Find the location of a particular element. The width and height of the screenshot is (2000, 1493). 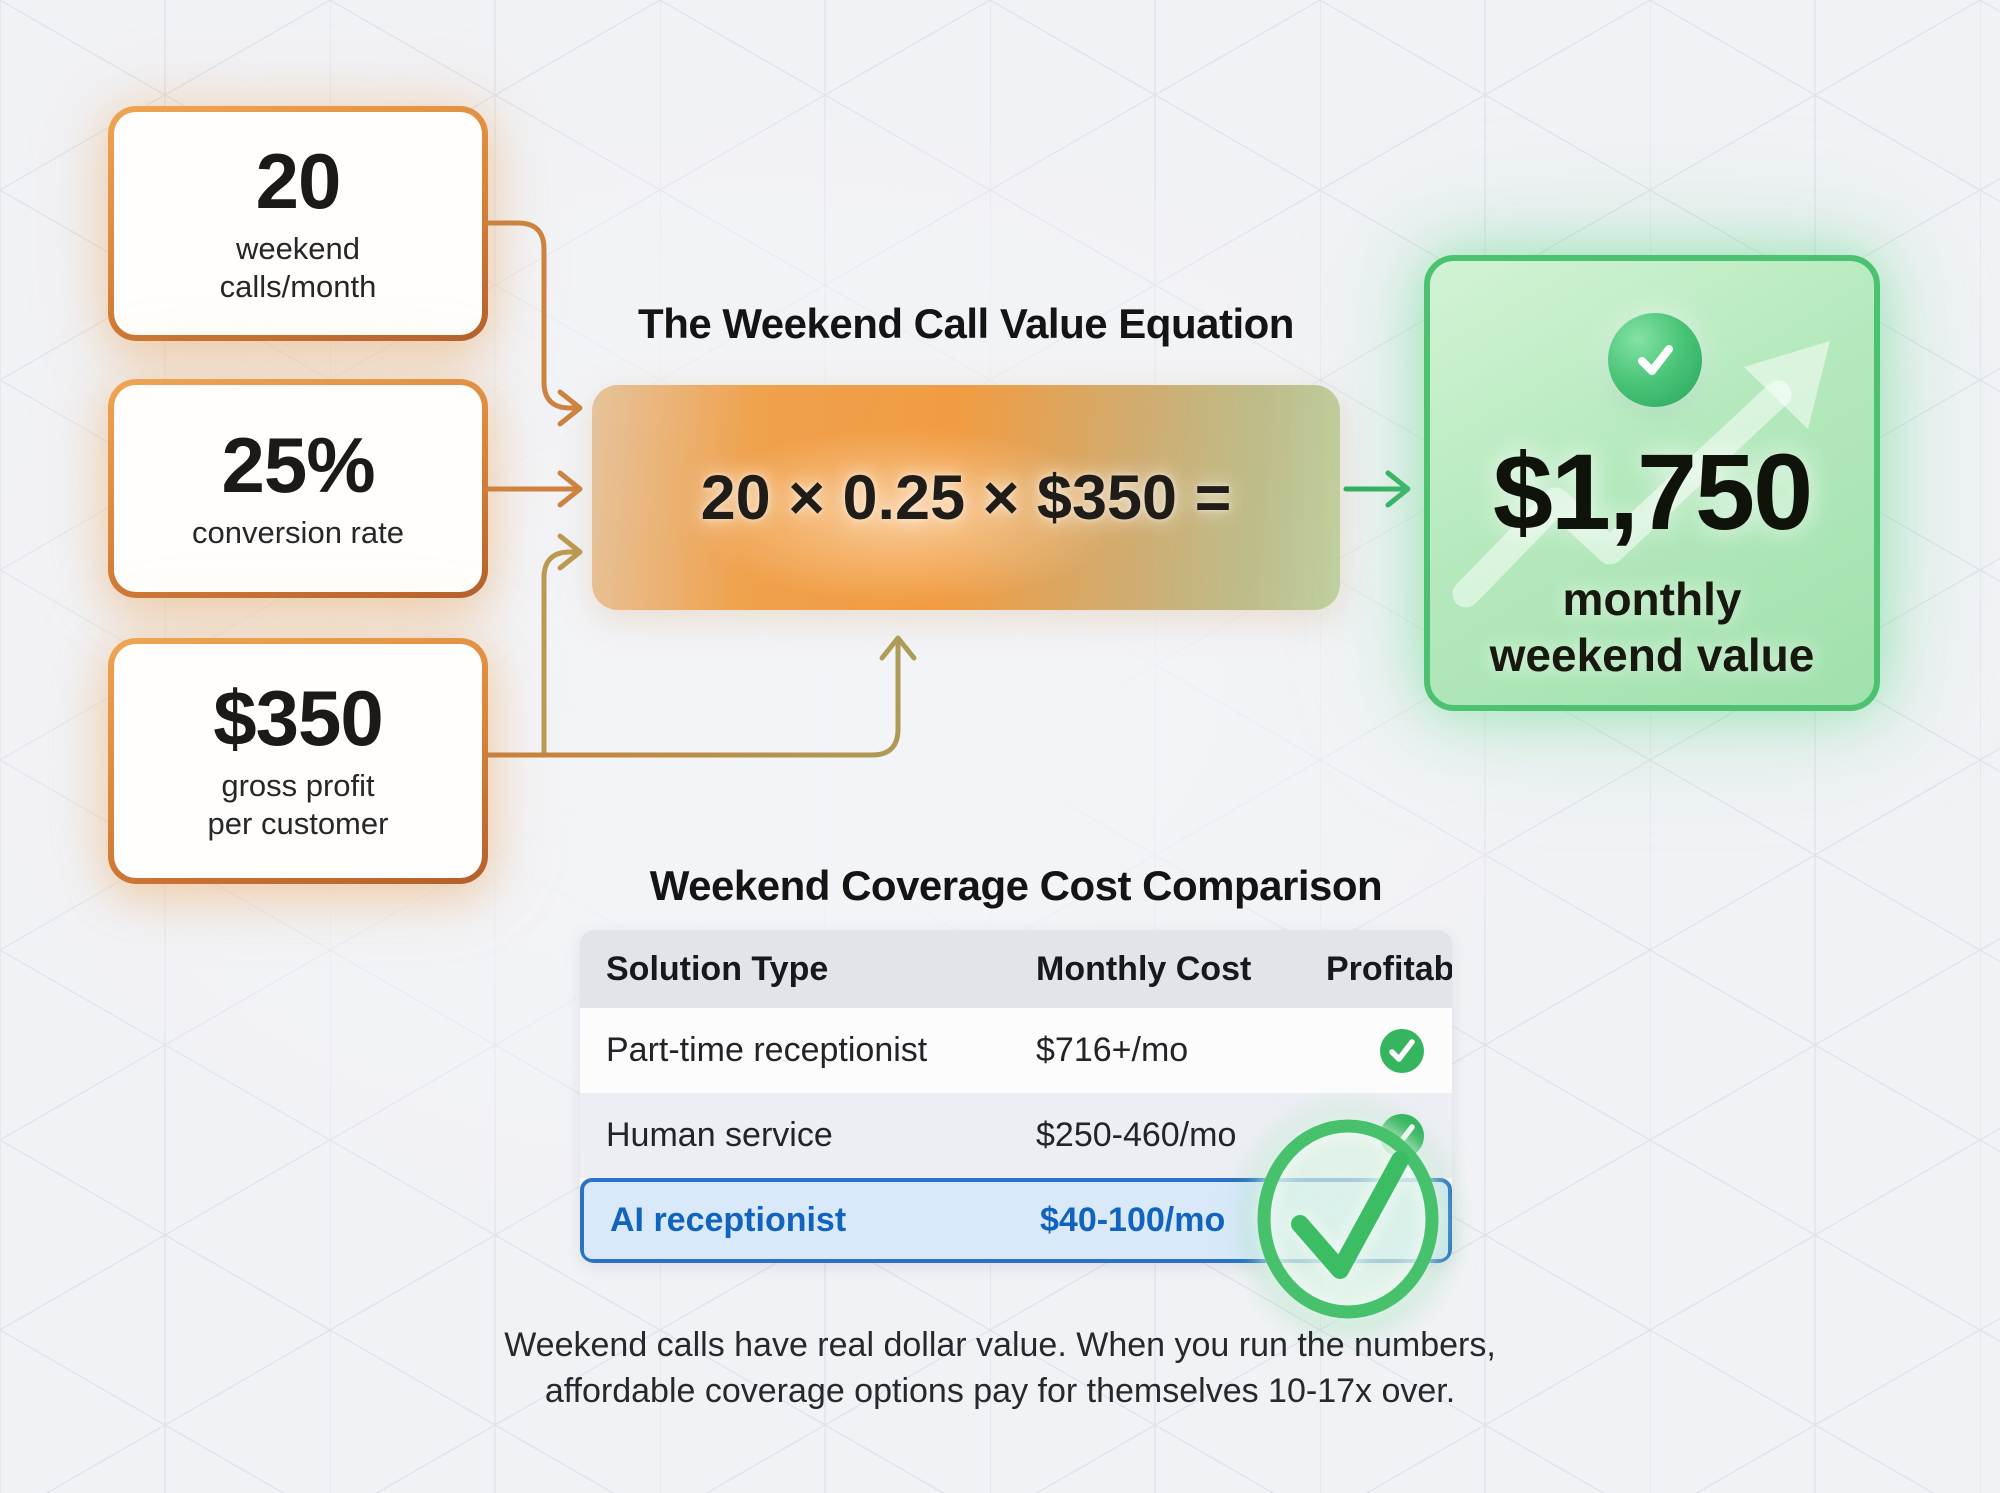

equation-title: The Weekend Call Value Equation is located at coordinates (966, 323).